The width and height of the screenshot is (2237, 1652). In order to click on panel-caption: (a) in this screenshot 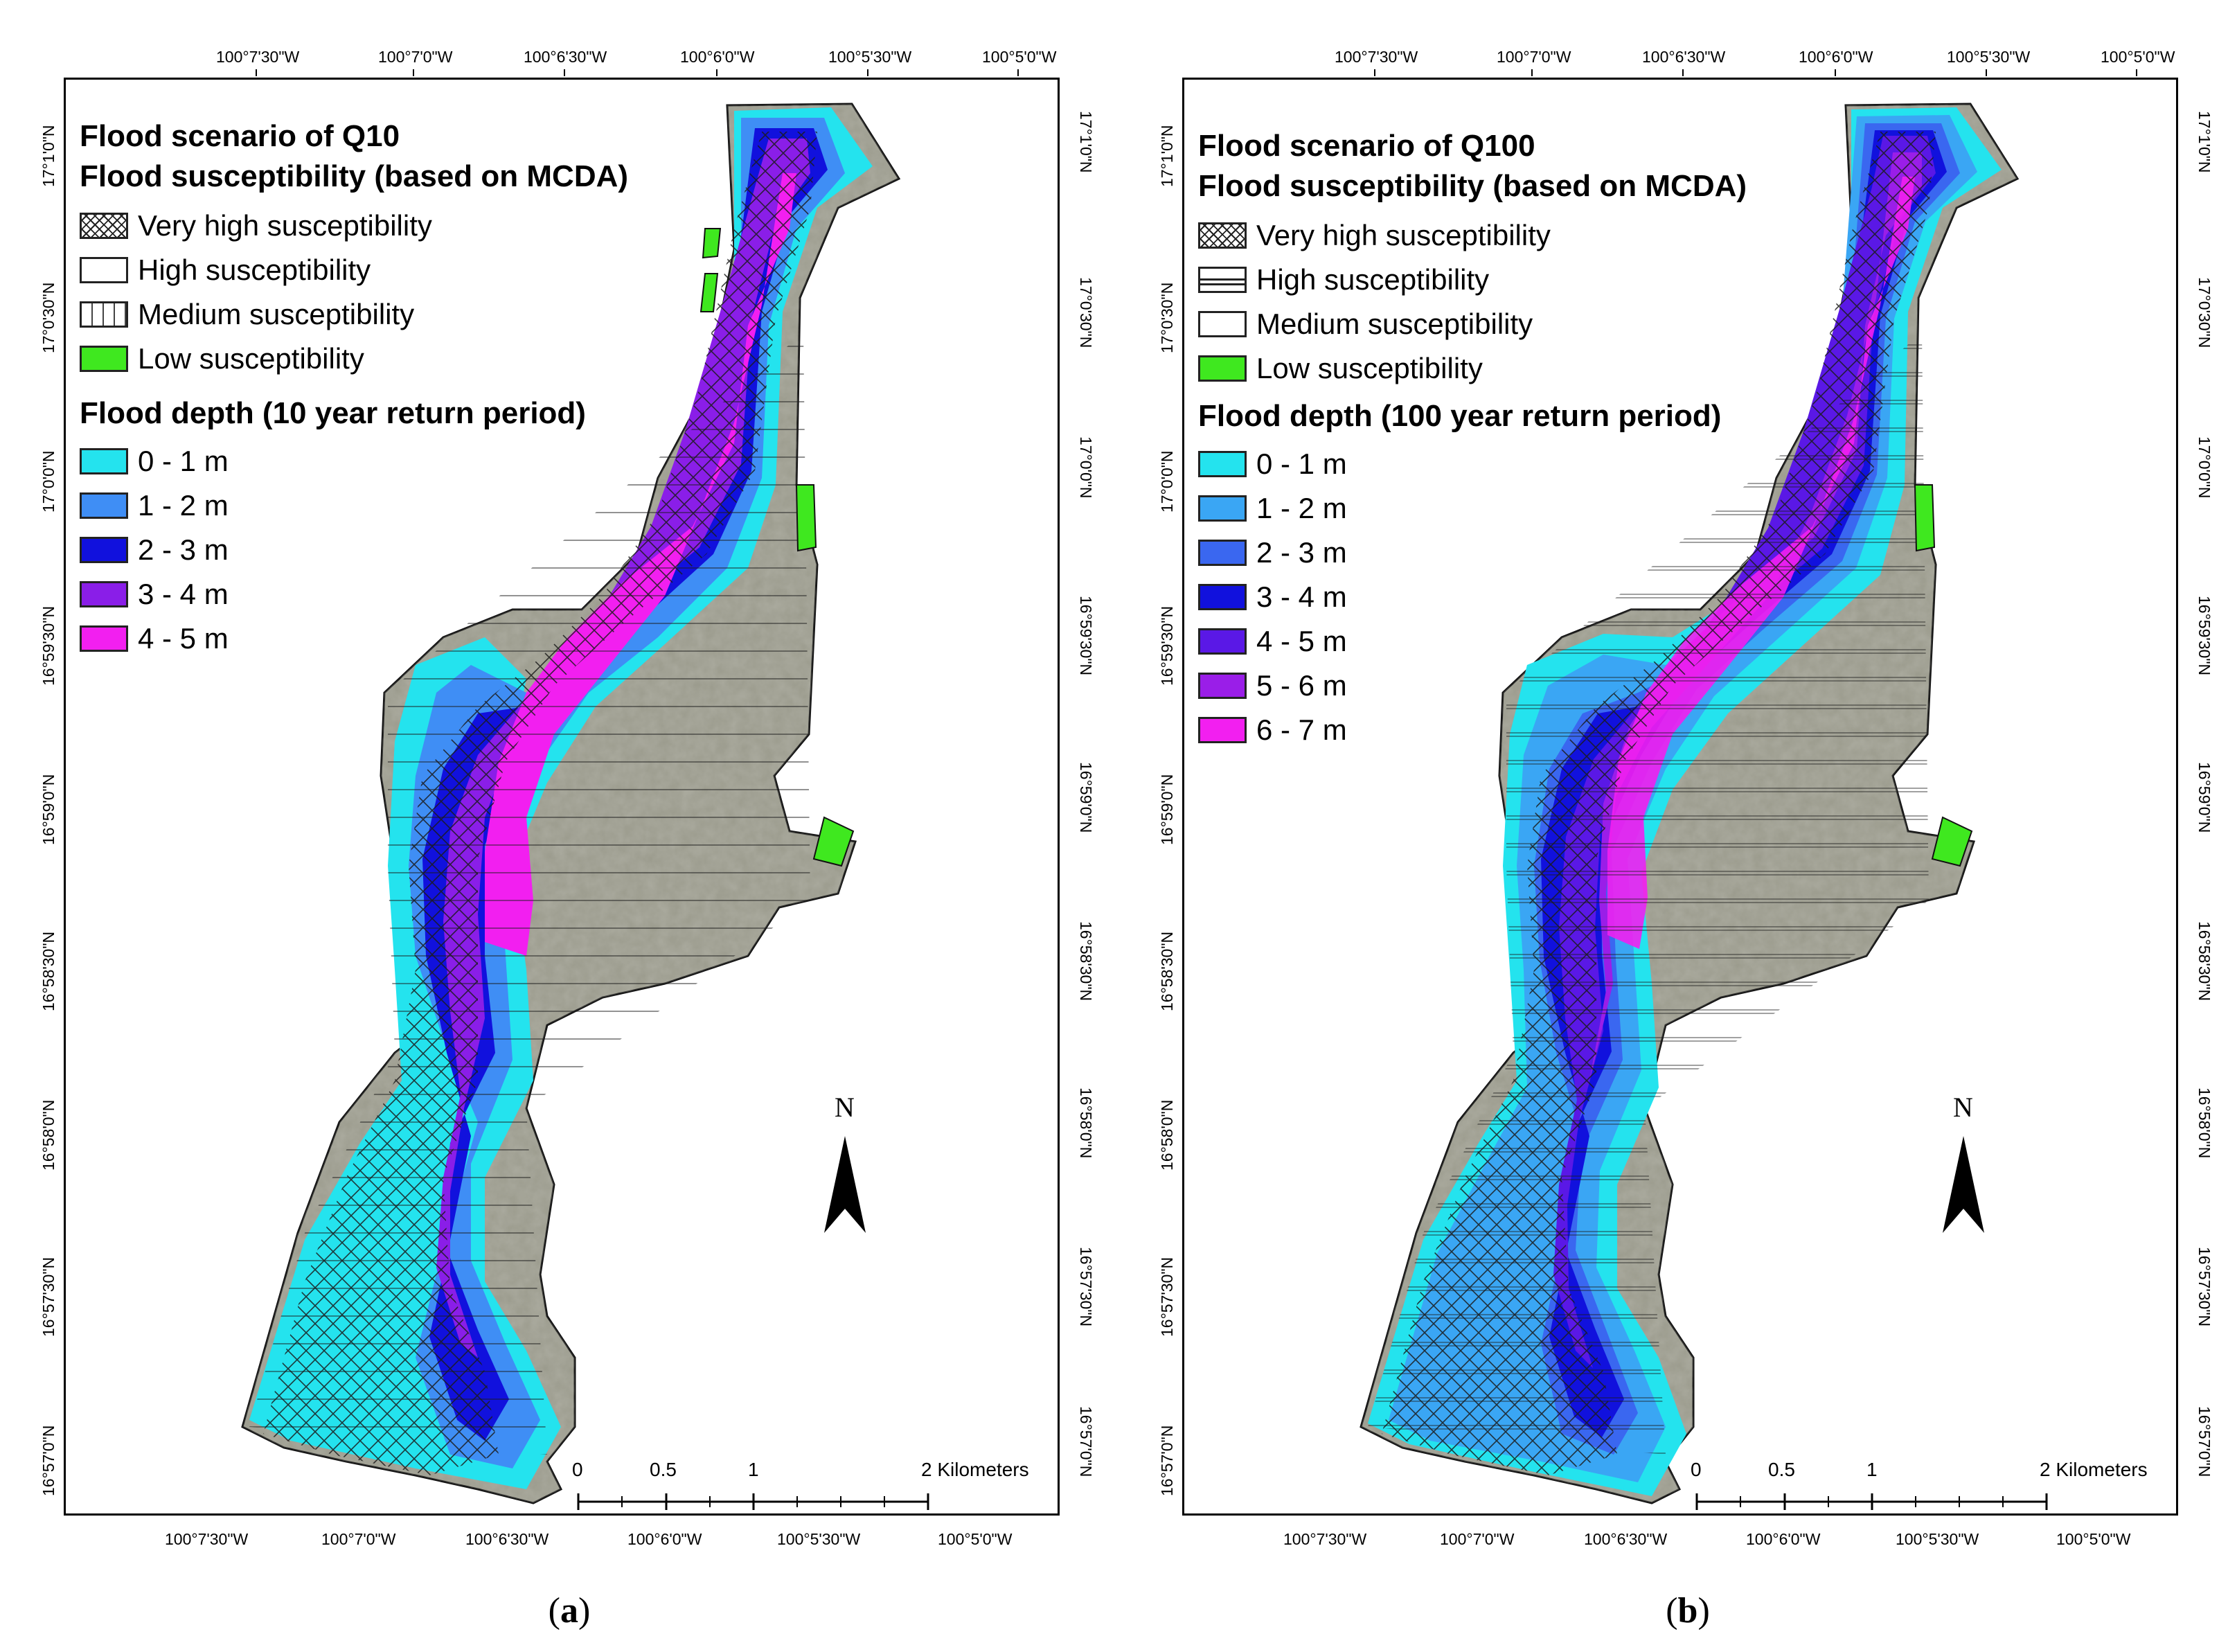, I will do `click(569, 1611)`.